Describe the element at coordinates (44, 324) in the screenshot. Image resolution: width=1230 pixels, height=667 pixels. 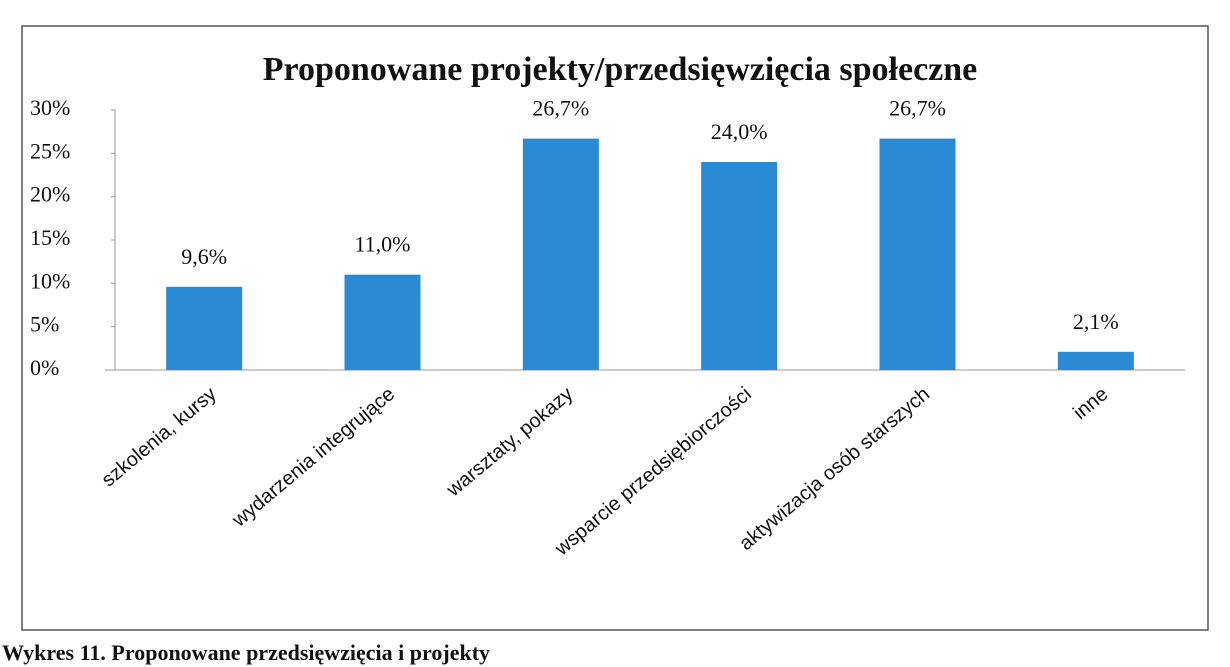
I see `y-tick-label: 5%` at that location.